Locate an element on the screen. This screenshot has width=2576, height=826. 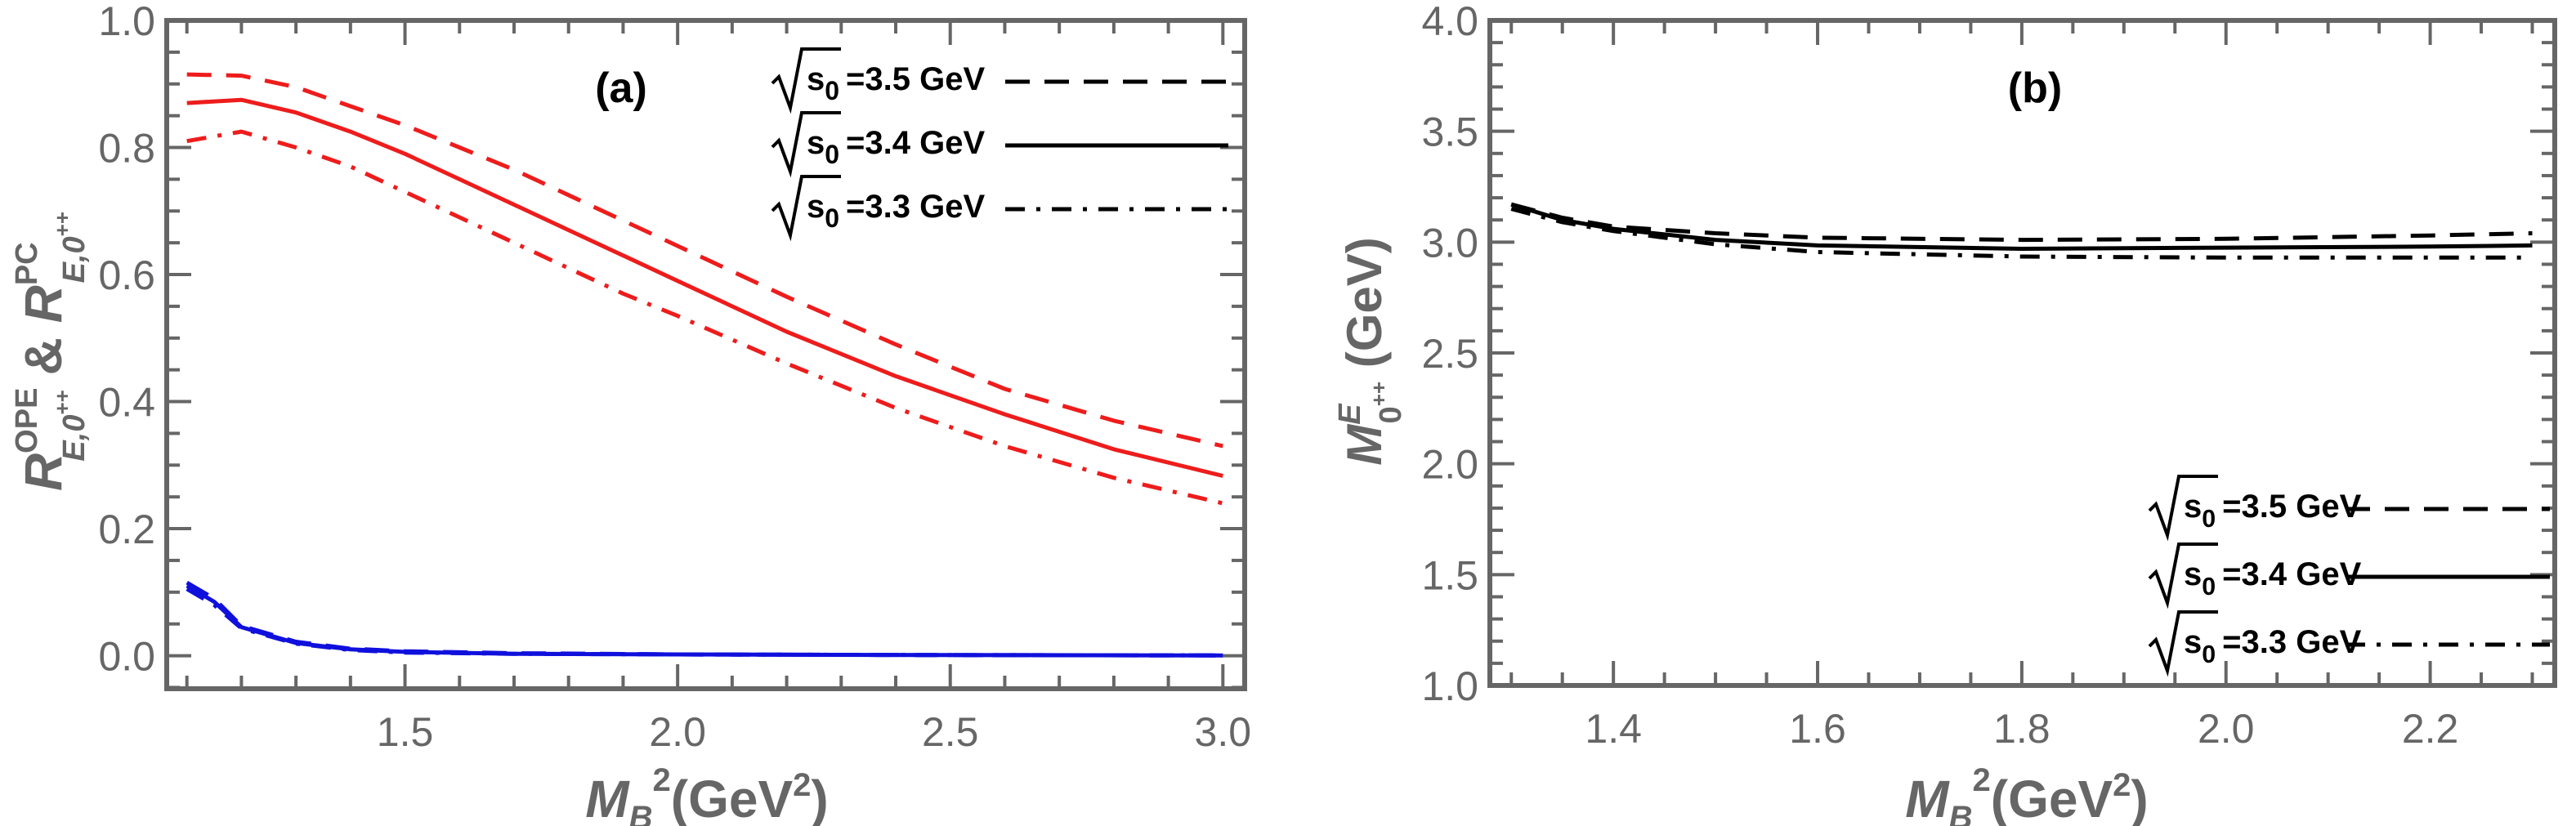
series-line-ope-dashed is located at coordinates (704, 619).